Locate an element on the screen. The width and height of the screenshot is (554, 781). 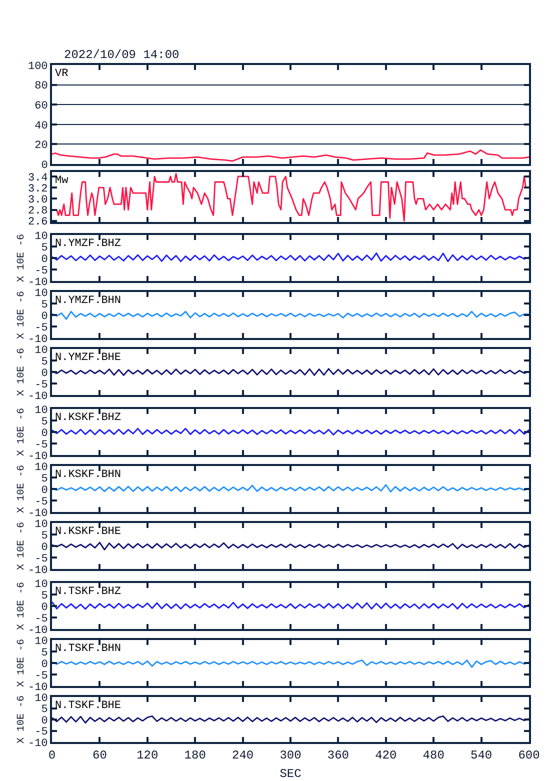
x-tick-label: 540 is located at coordinates (481, 755).